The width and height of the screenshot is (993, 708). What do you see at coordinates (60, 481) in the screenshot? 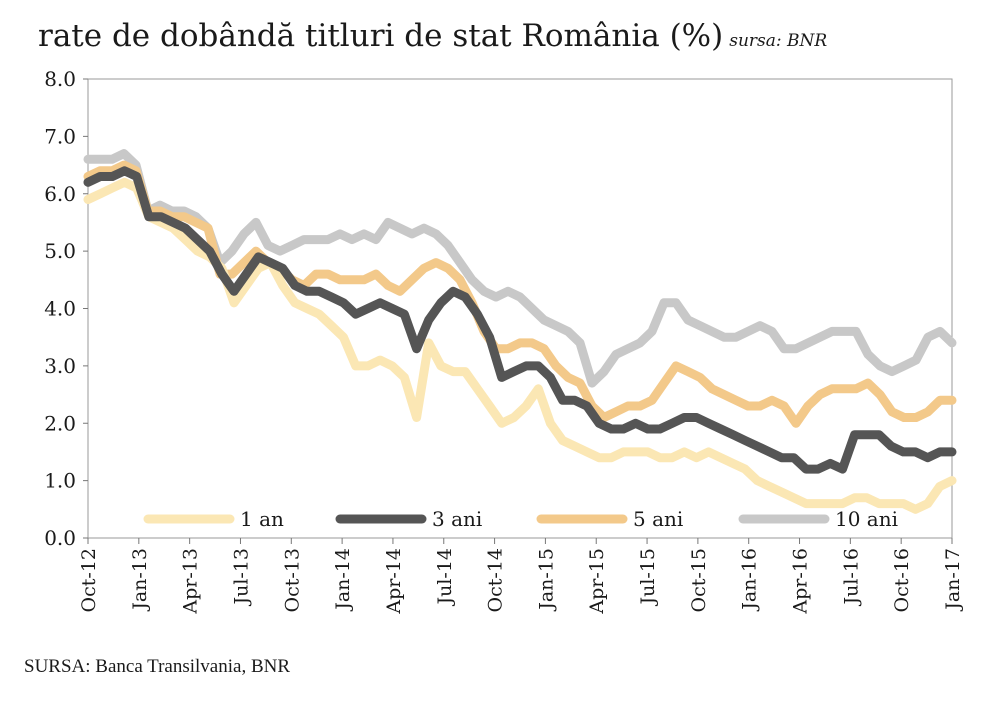
I see `y-tick-label: 1.0` at bounding box center [60, 481].